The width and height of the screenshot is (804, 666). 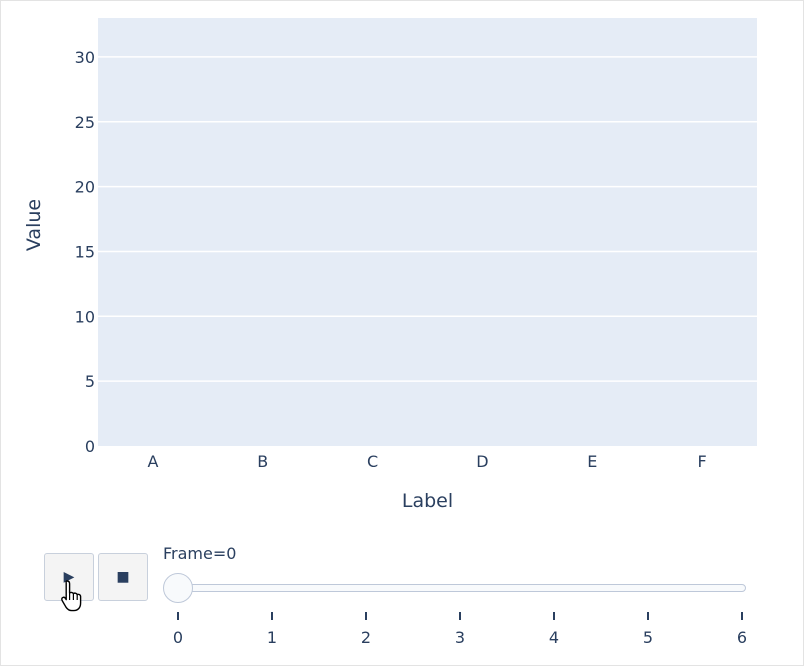 I want to click on y-tick-label: 25, so click(x=85, y=122).